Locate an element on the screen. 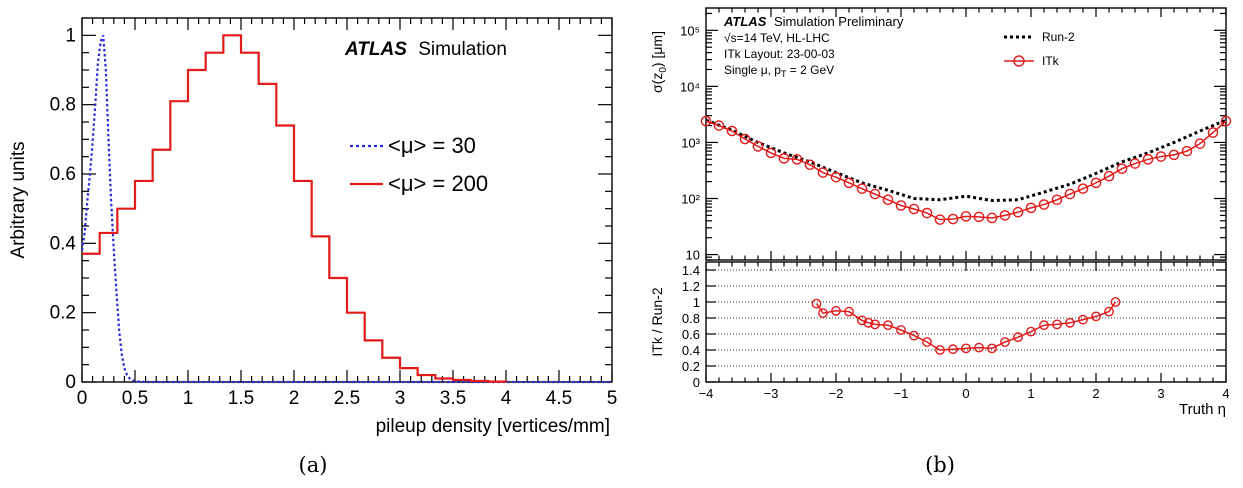 This screenshot has width=1243, height=488. legend-label-run2: Run-2 is located at coordinates (1058, 37).